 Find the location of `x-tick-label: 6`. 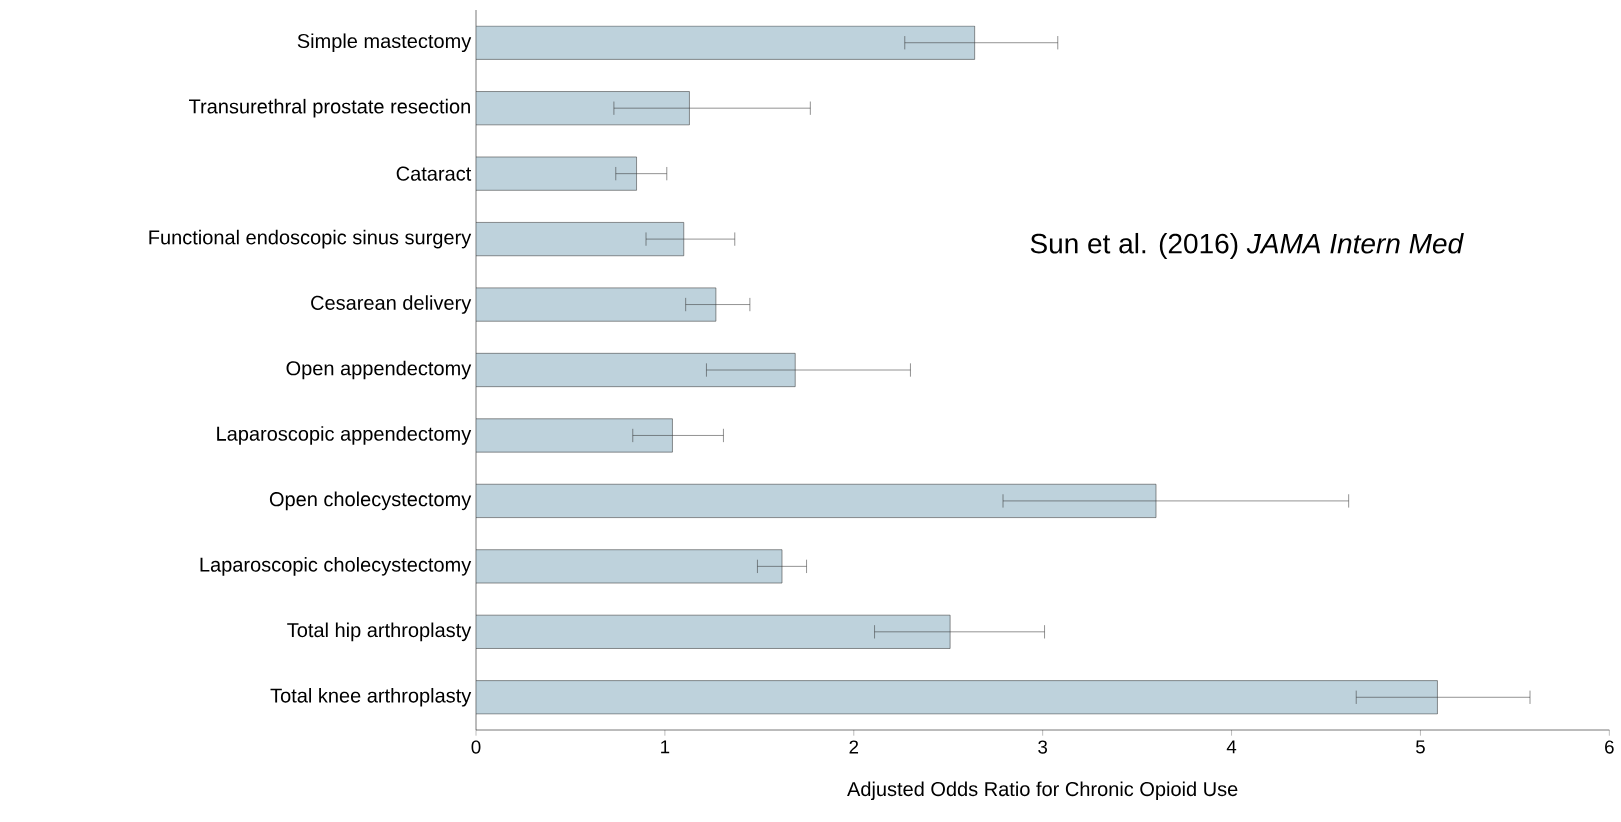

x-tick-label: 6 is located at coordinates (1609, 747).